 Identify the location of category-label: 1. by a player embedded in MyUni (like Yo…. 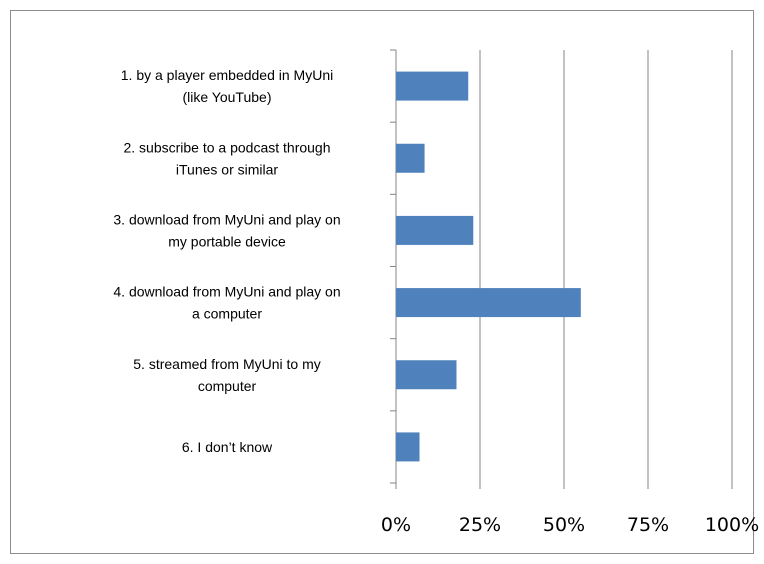
(227, 86).